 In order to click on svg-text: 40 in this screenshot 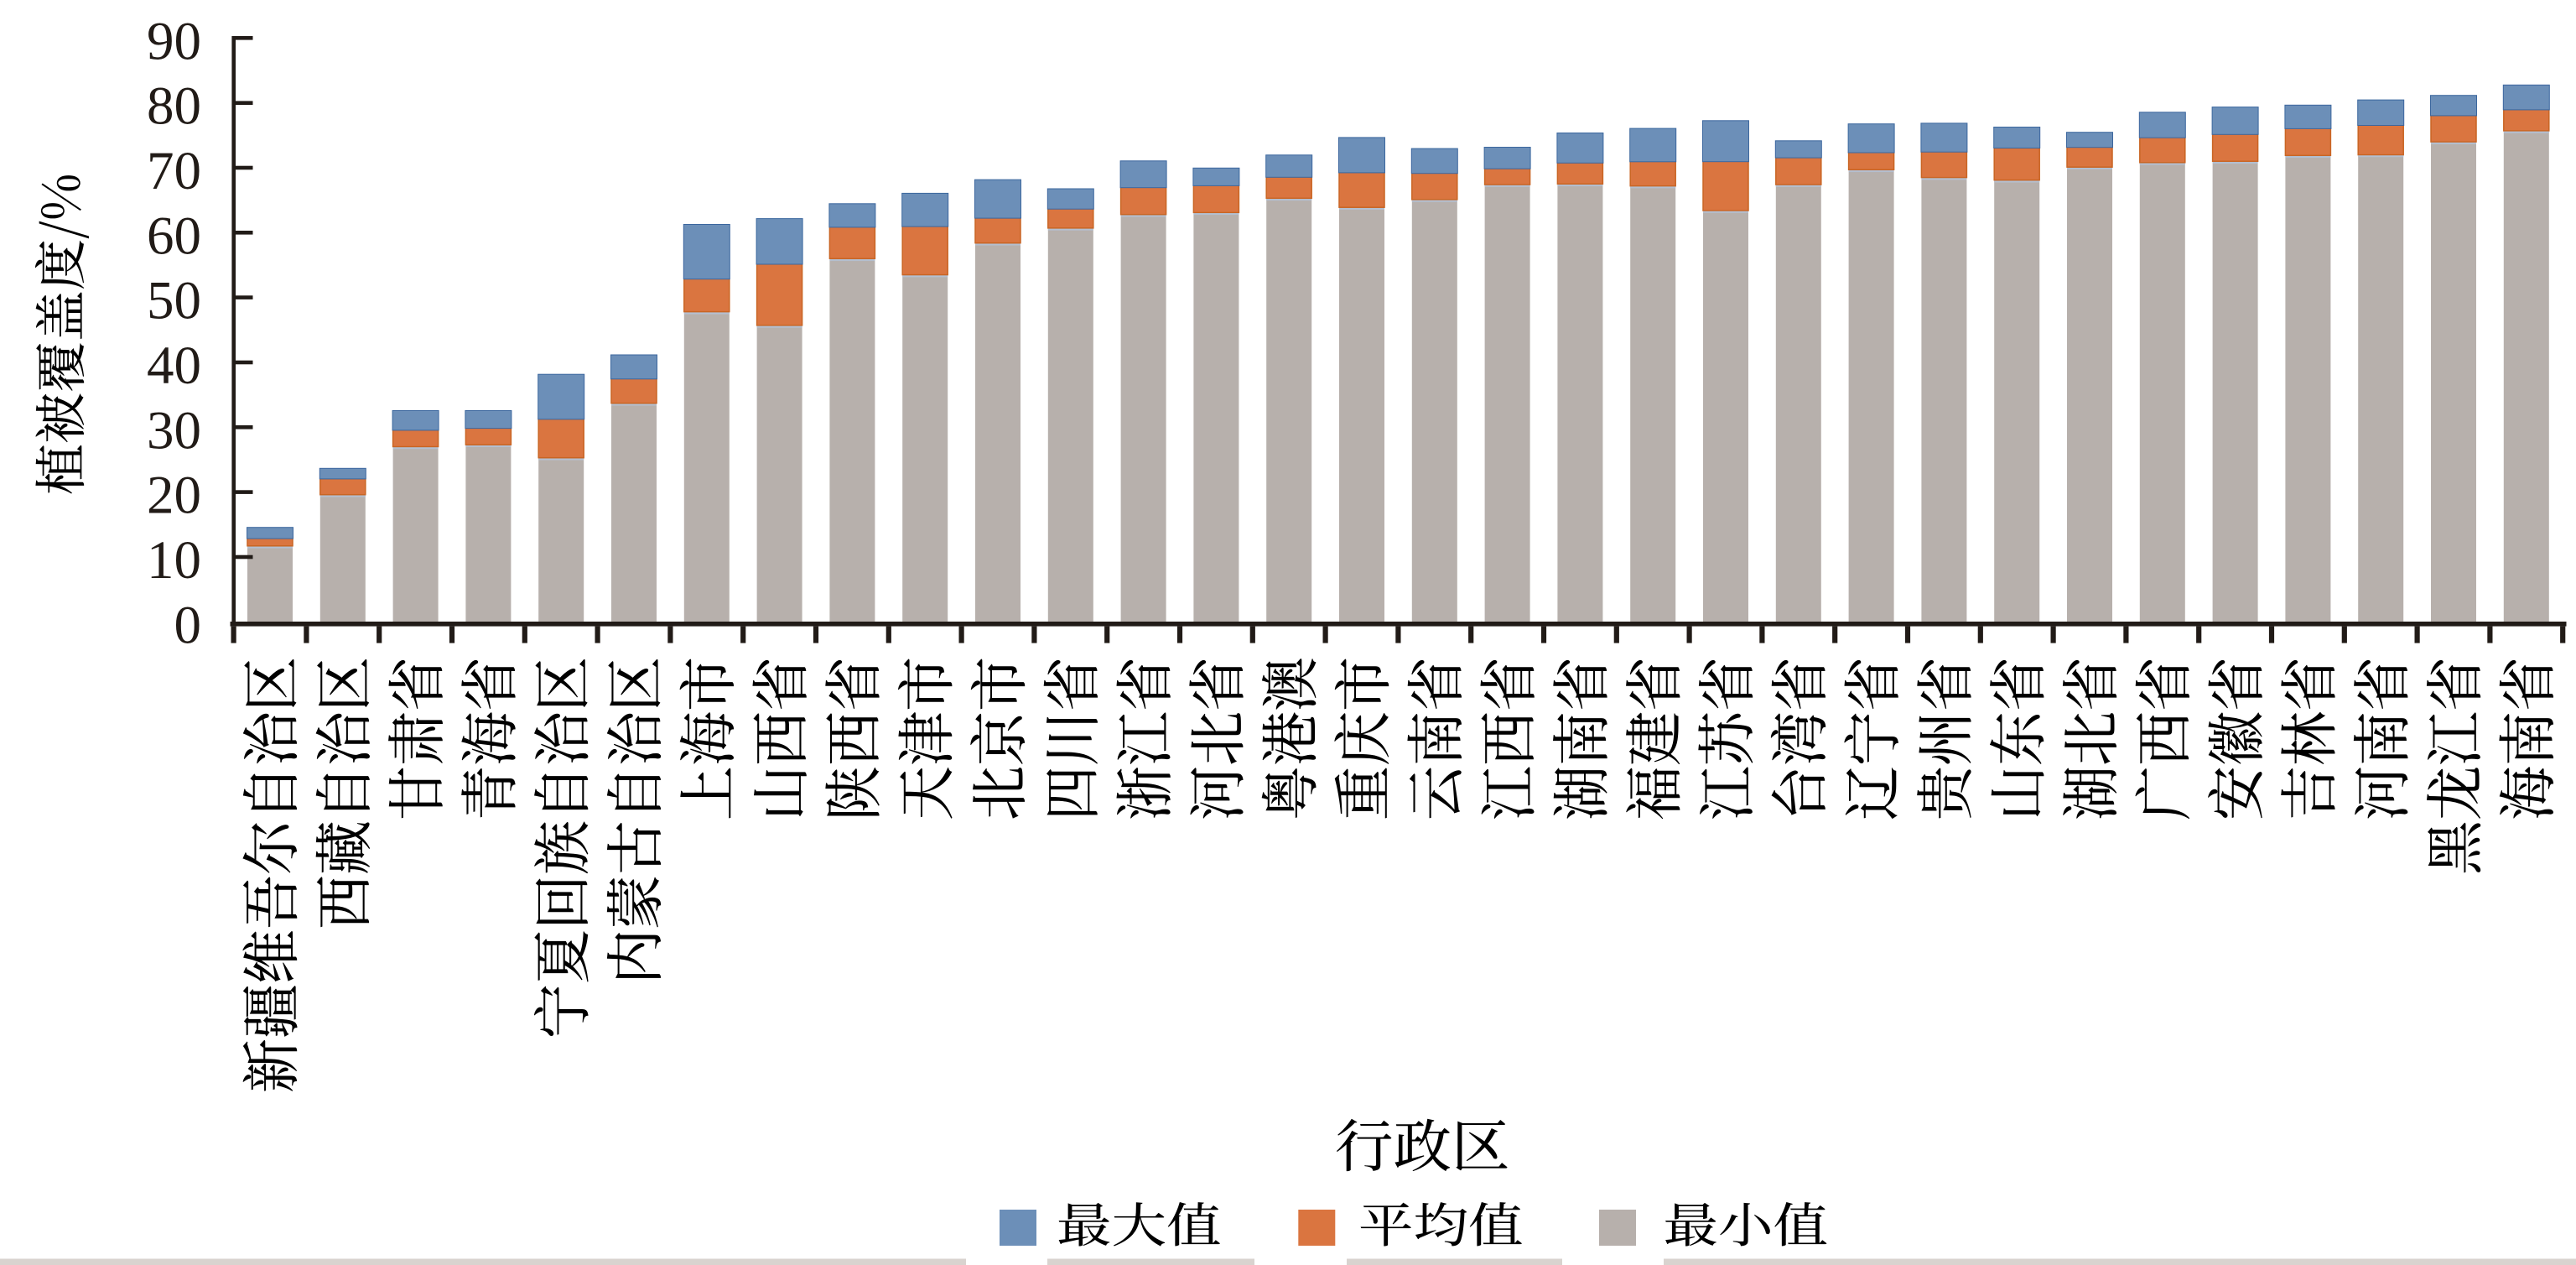, I will do `click(174, 366)`.